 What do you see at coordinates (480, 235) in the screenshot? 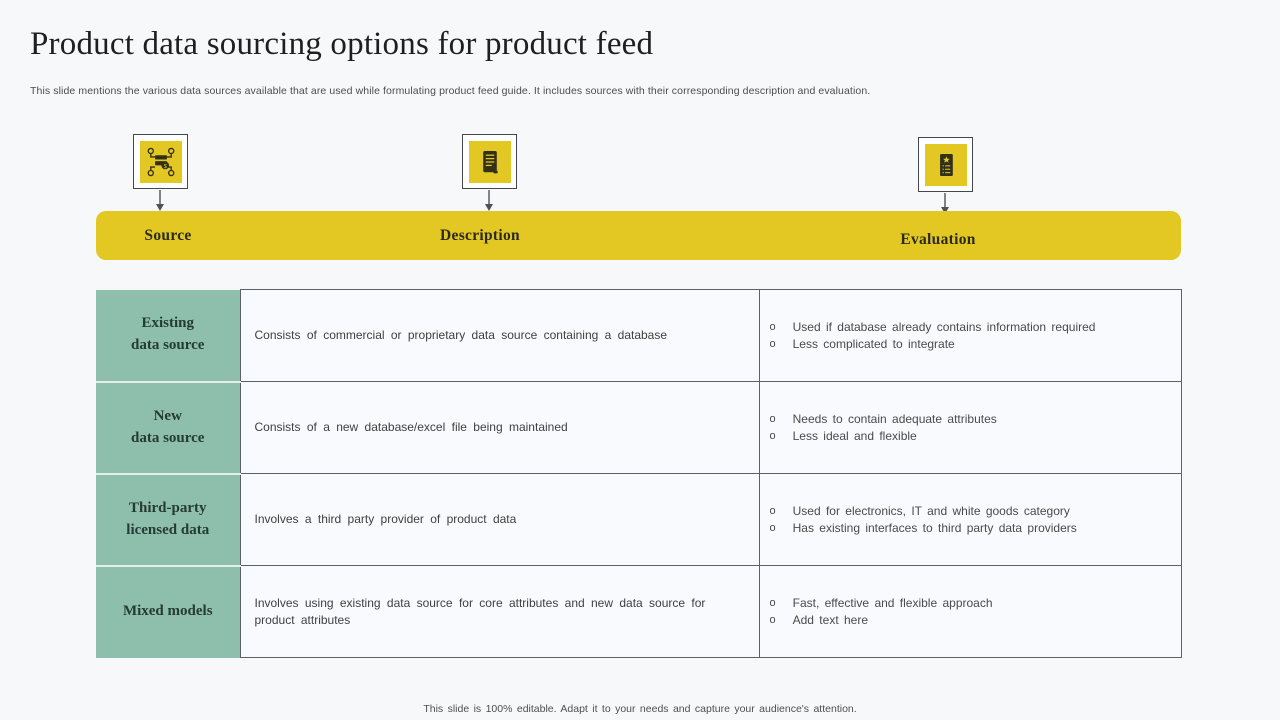
I see `column-header-description: Description` at bounding box center [480, 235].